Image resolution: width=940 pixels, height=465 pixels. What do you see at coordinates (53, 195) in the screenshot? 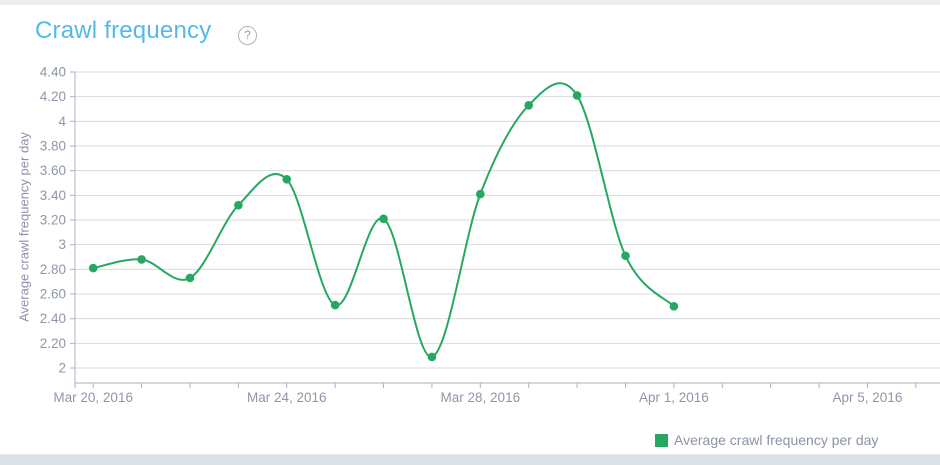
I see `y-tick-label: 3.40` at bounding box center [53, 195].